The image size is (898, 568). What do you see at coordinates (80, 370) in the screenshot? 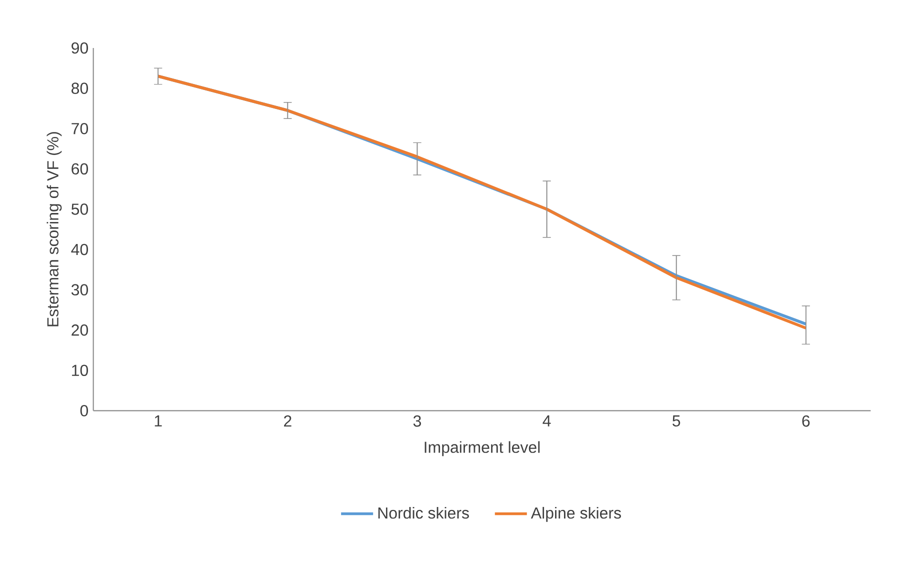
I see `y-tick-label: 10` at bounding box center [80, 370].